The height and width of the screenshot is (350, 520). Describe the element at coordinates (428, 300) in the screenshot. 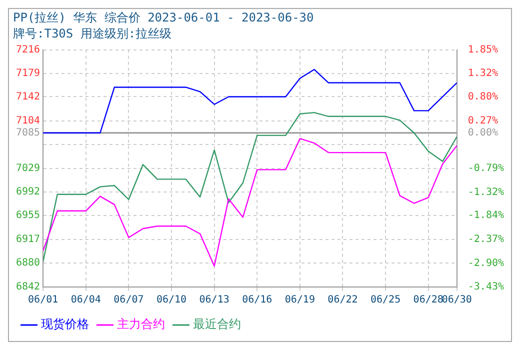

I see `x-tick-label: 06/28` at that location.